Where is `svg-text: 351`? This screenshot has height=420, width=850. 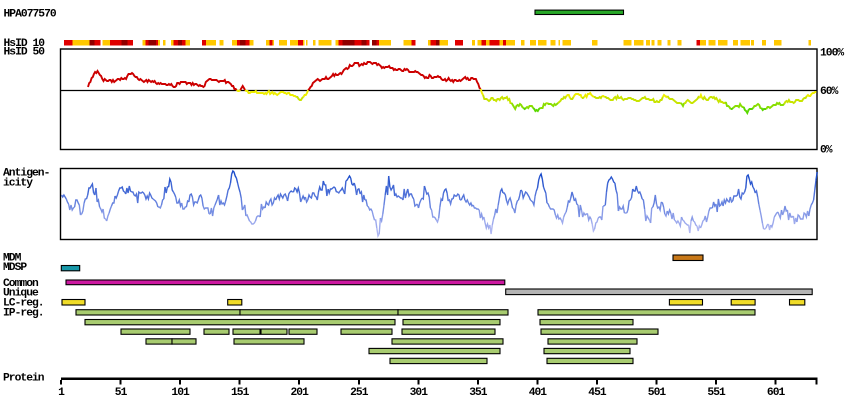 svg-text: 351 is located at coordinates (478, 393).